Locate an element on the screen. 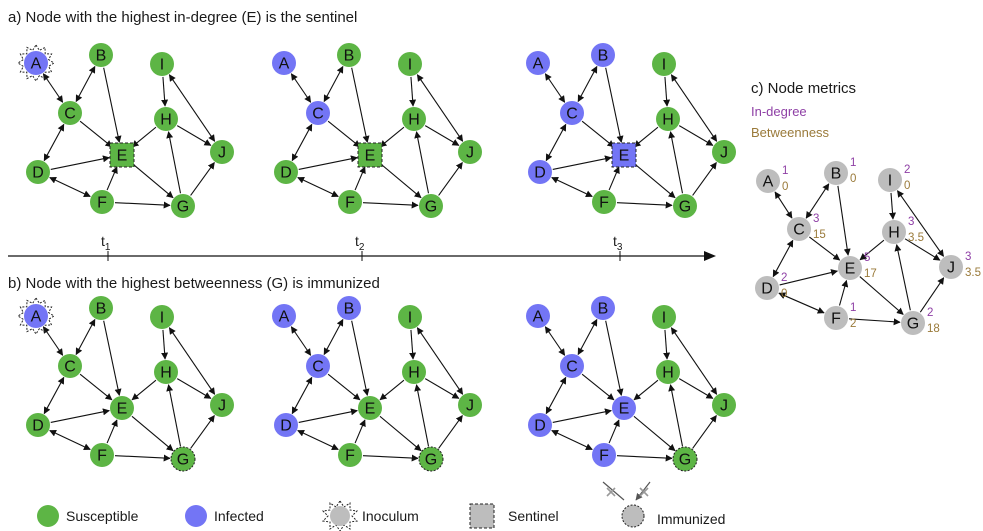  betweenness-value: 0 is located at coordinates (853, 179).